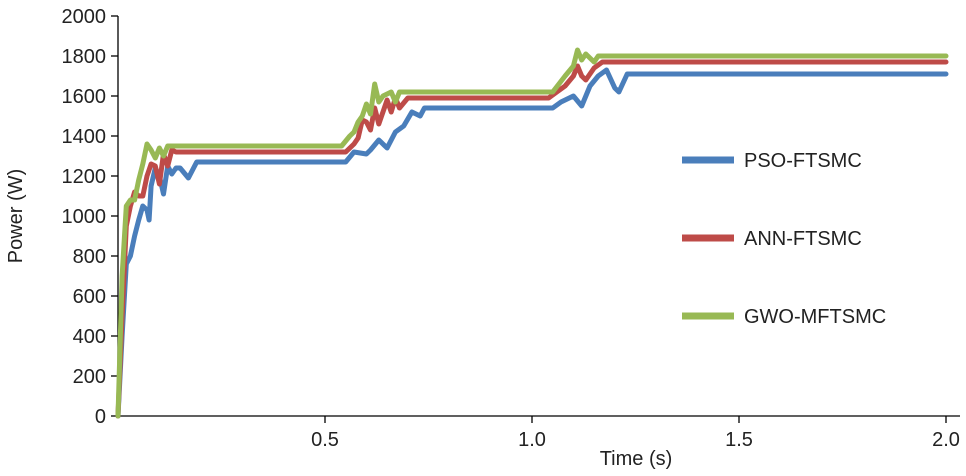 The height and width of the screenshot is (476, 966). Describe the element at coordinates (946, 440) in the screenshot. I see `x-tick-label: 2.0` at that location.